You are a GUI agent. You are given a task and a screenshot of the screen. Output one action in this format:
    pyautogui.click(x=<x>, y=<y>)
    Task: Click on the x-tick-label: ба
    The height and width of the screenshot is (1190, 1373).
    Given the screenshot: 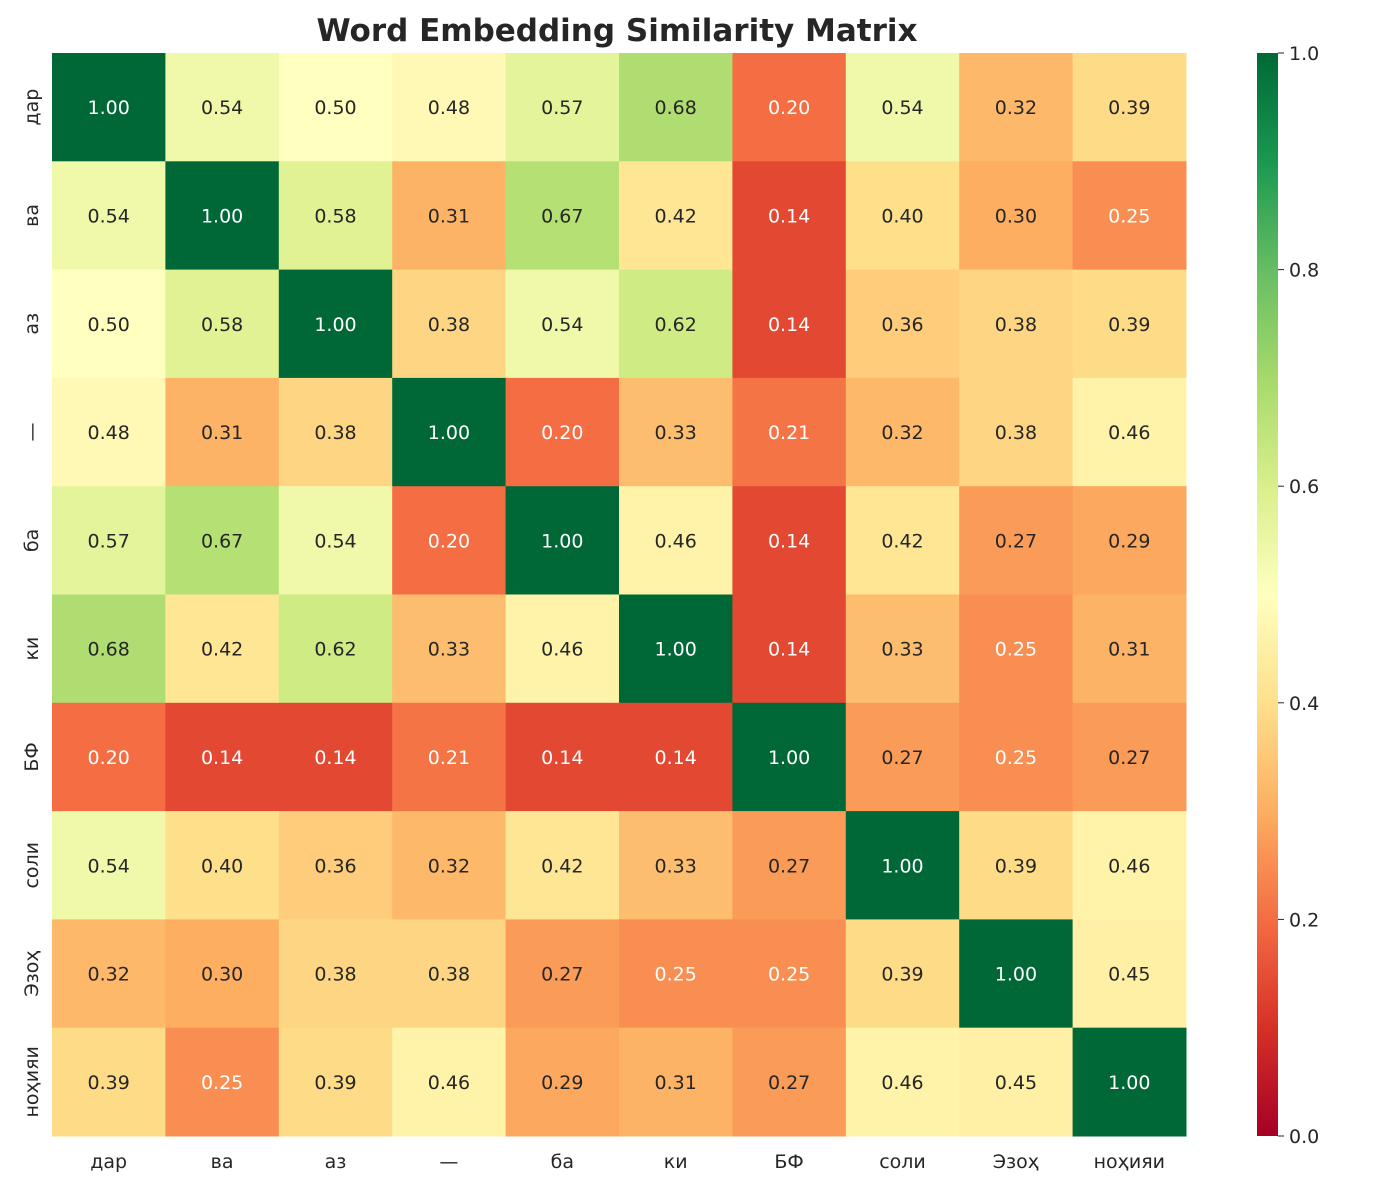 What is the action you would take?
    pyautogui.click(x=562, y=1162)
    